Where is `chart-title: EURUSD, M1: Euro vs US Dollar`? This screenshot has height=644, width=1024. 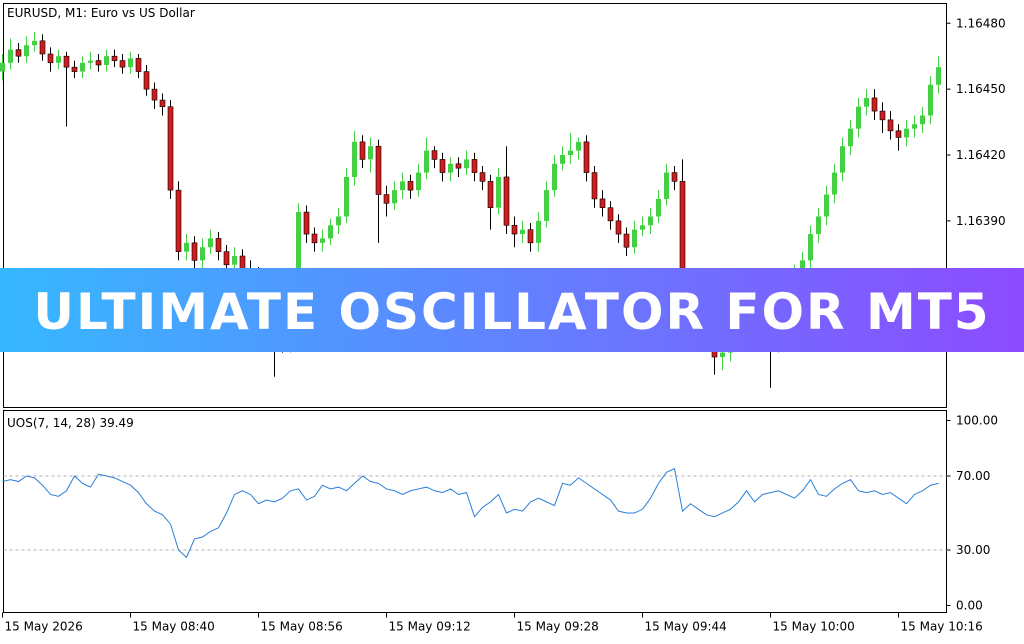 chart-title: EURUSD, M1: Euro vs US Dollar is located at coordinates (101, 13).